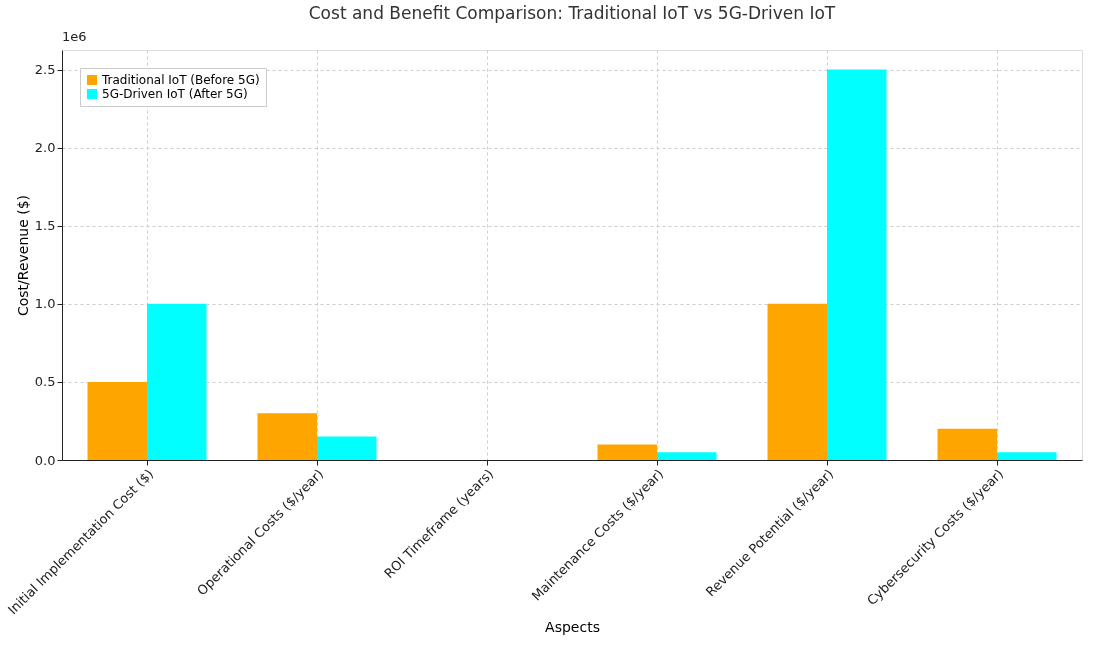  What do you see at coordinates (572, 627) in the screenshot?
I see `x-axis-title: Aspects` at bounding box center [572, 627].